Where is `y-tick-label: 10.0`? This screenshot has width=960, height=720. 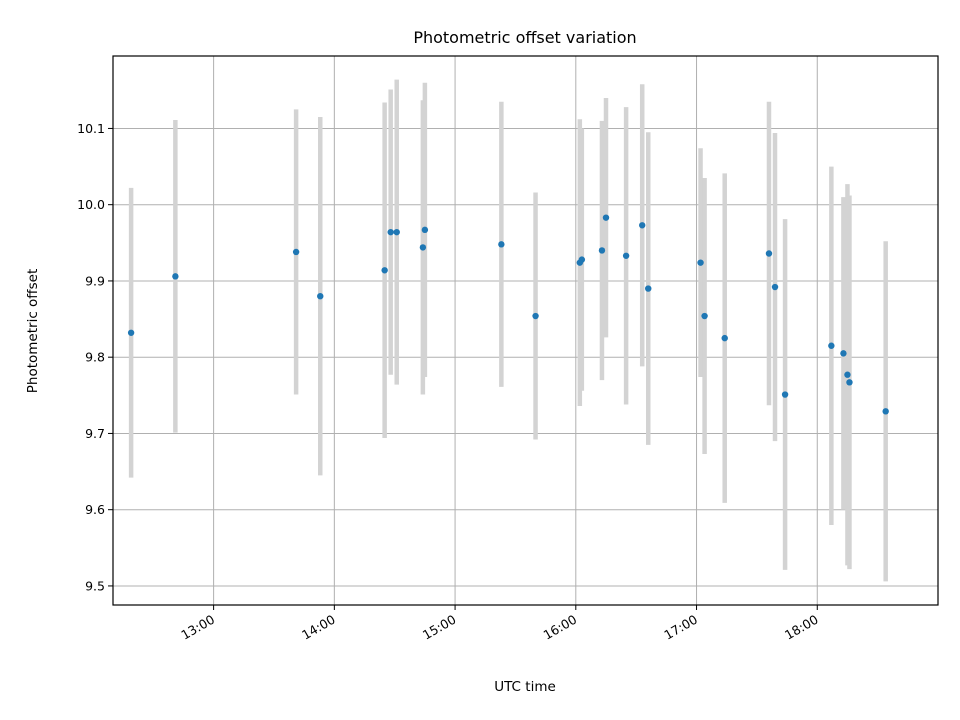 y-tick-label: 10.0 is located at coordinates (91, 204).